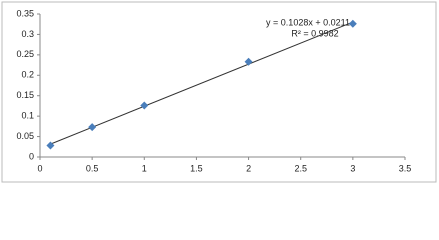 The width and height of the screenshot is (439, 240). I want to click on x-tick-label: 3.5, so click(405, 168).